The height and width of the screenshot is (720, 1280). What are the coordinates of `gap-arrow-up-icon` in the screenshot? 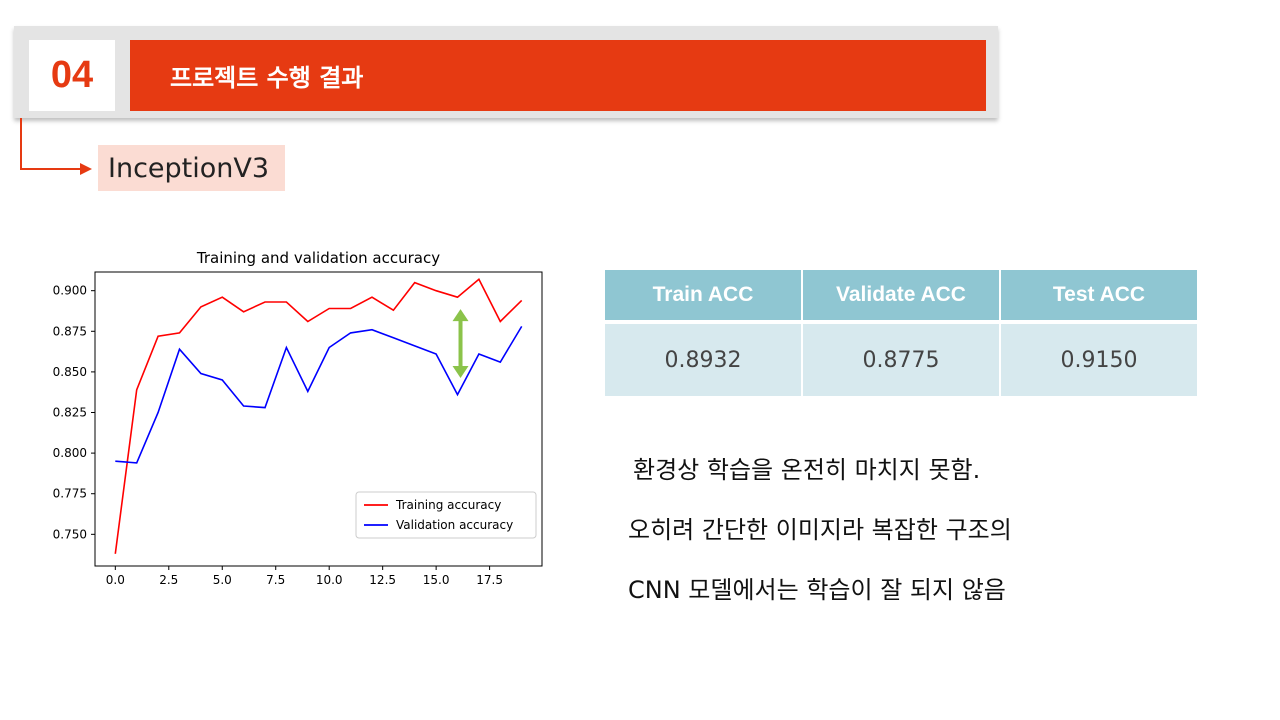 It's located at (460, 315).